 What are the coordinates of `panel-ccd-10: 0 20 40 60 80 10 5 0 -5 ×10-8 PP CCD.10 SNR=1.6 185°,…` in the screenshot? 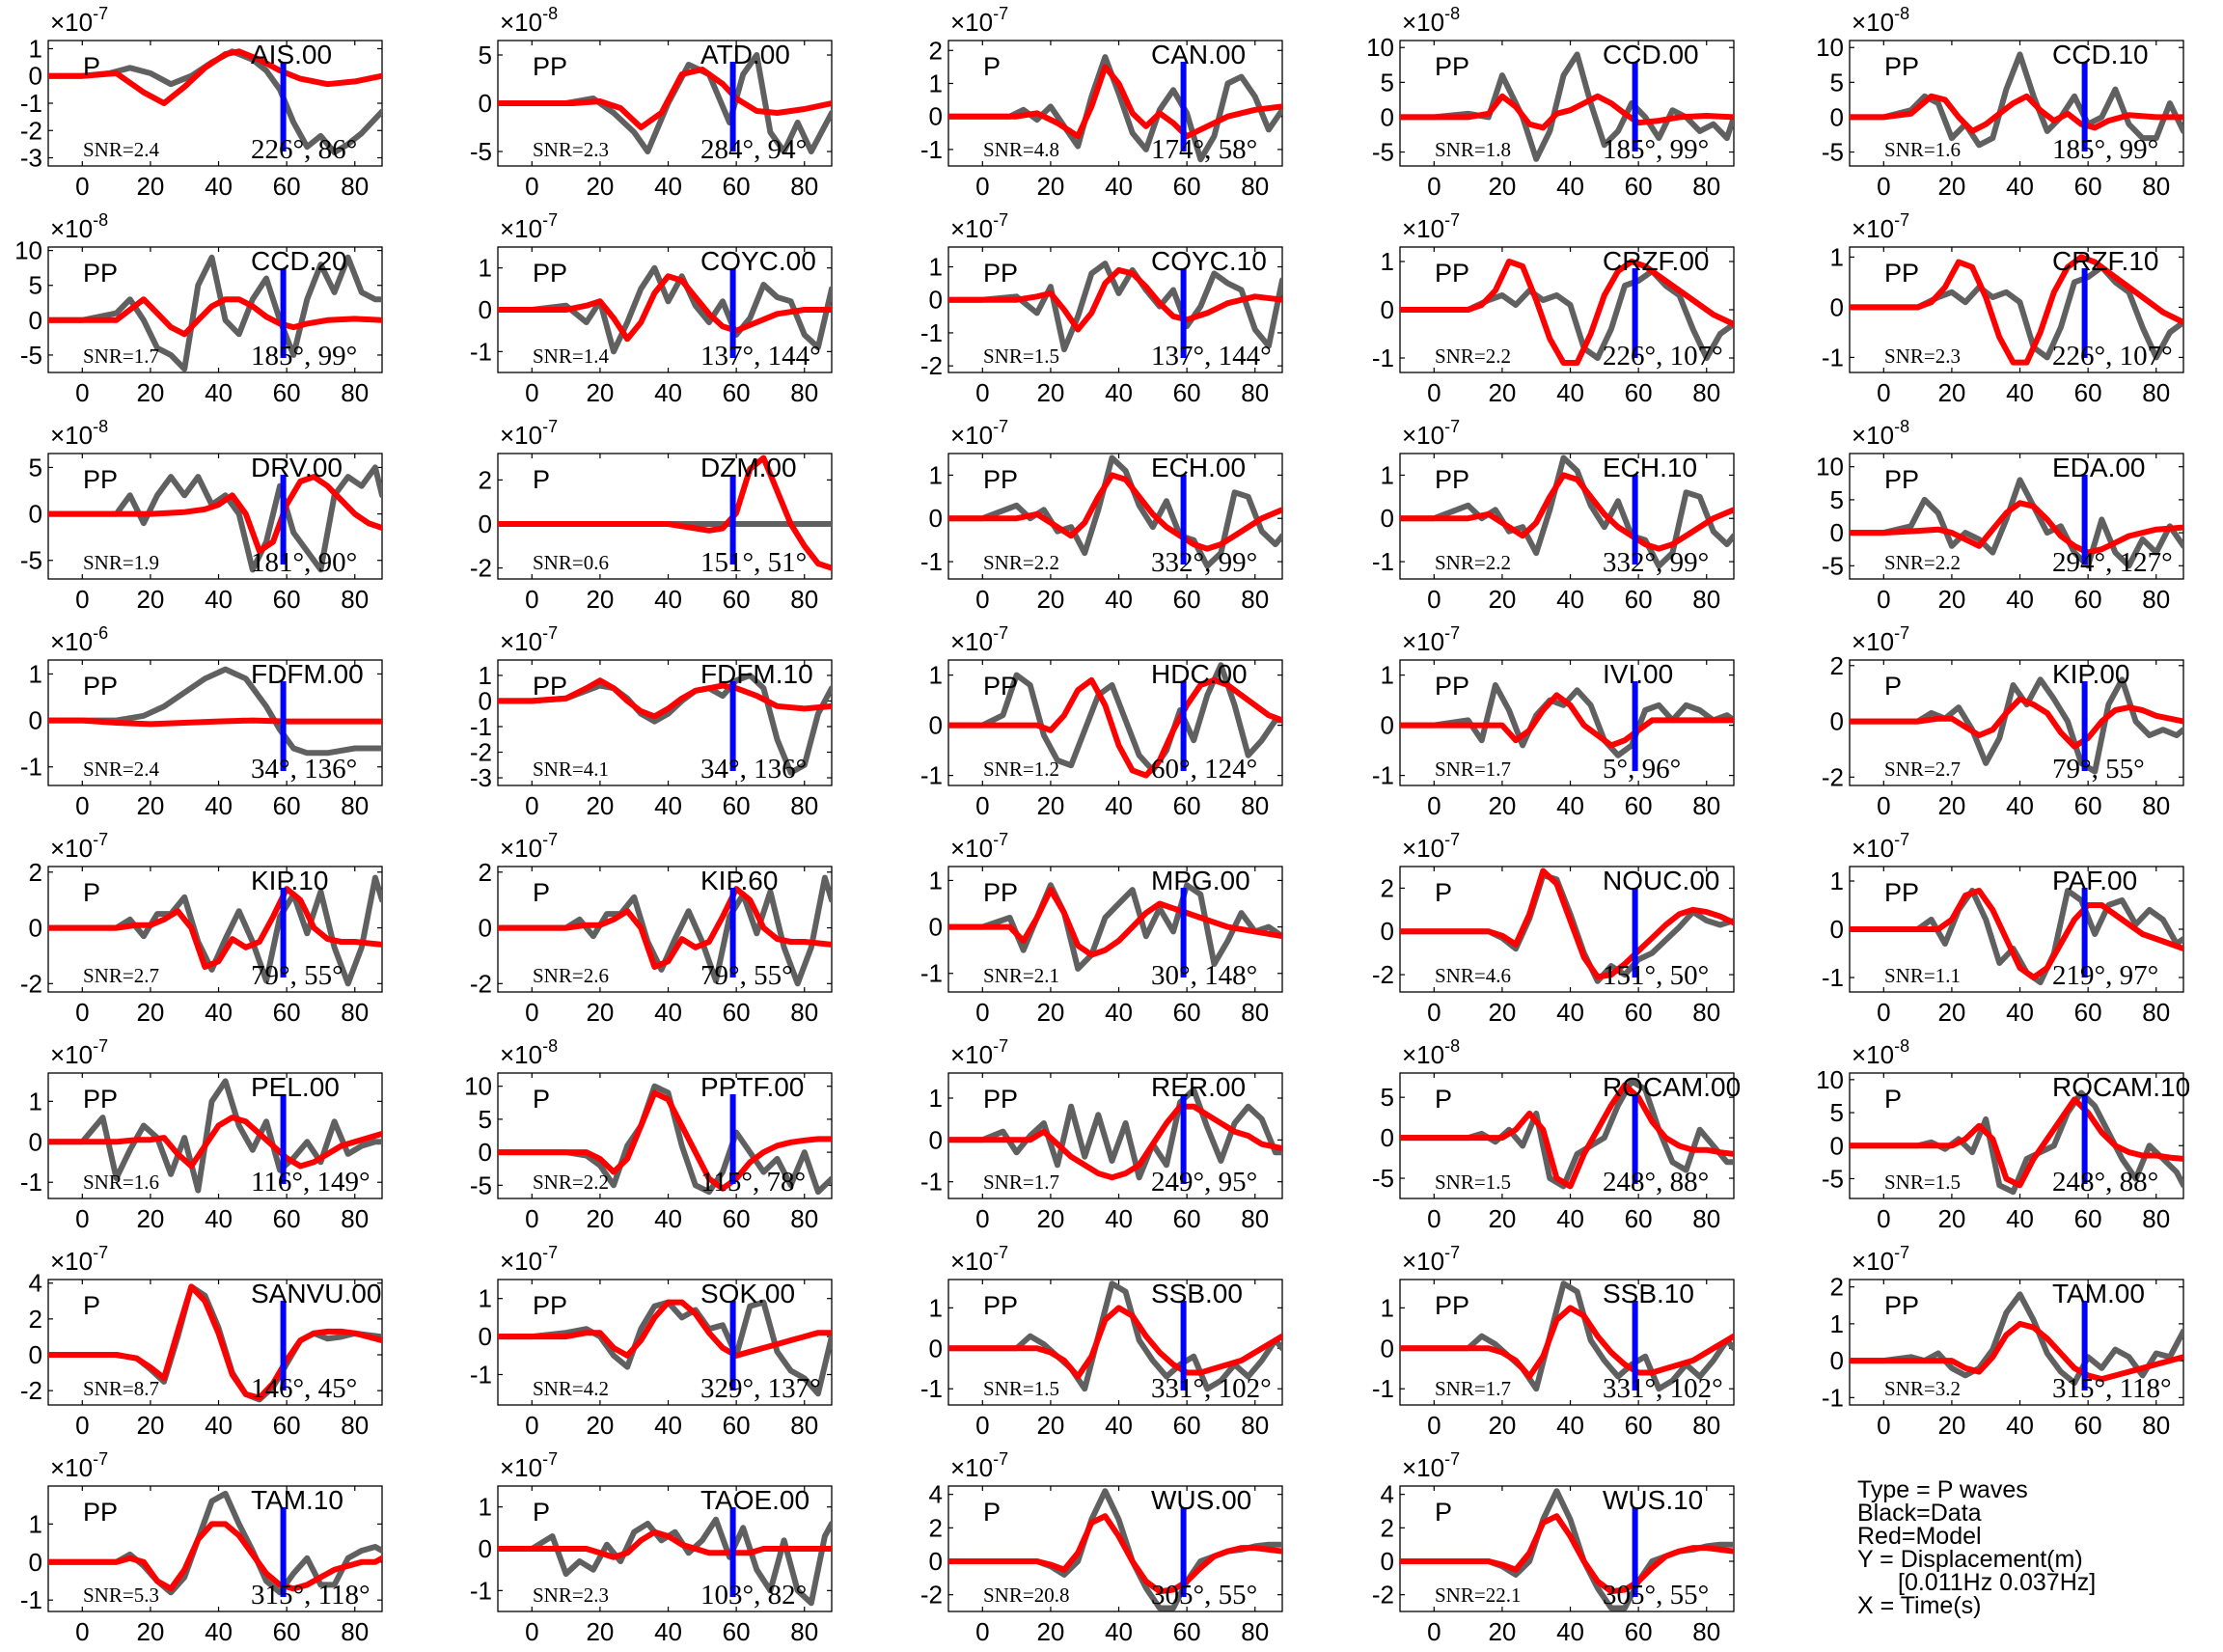 It's located at (2000, 102).